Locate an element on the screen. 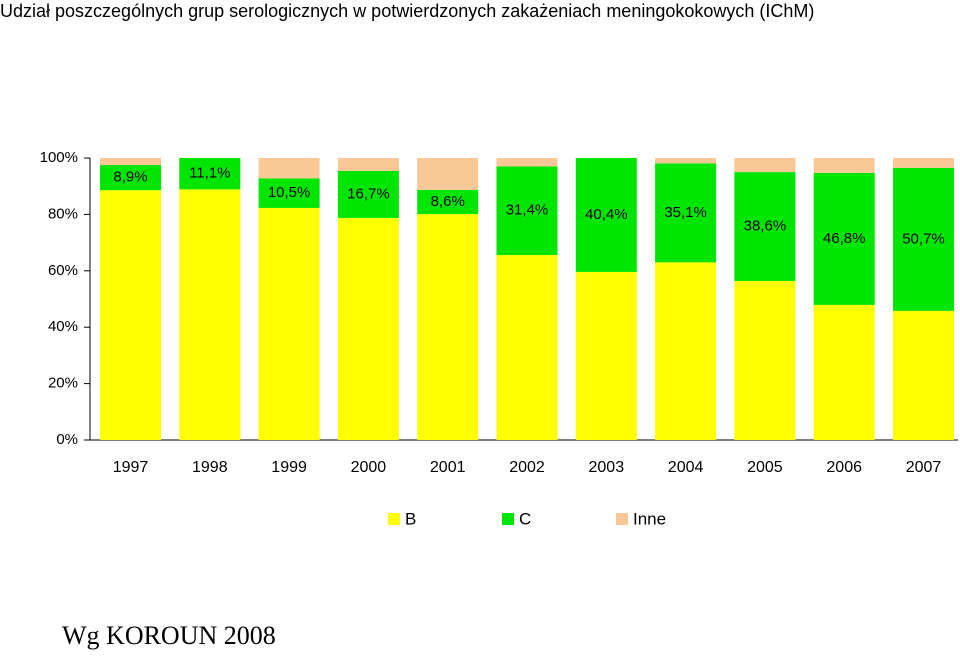 The width and height of the screenshot is (960, 656). y-tick-label: 20% is located at coordinates (63, 383).